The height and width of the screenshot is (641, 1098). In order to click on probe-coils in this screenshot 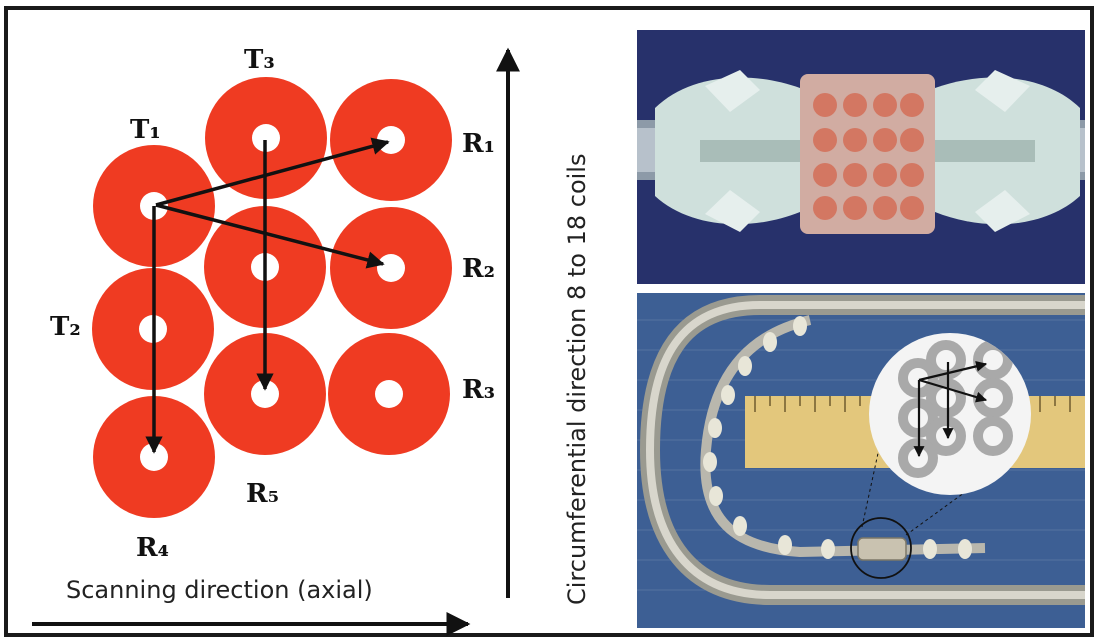, I will do `click(868, 156)`.